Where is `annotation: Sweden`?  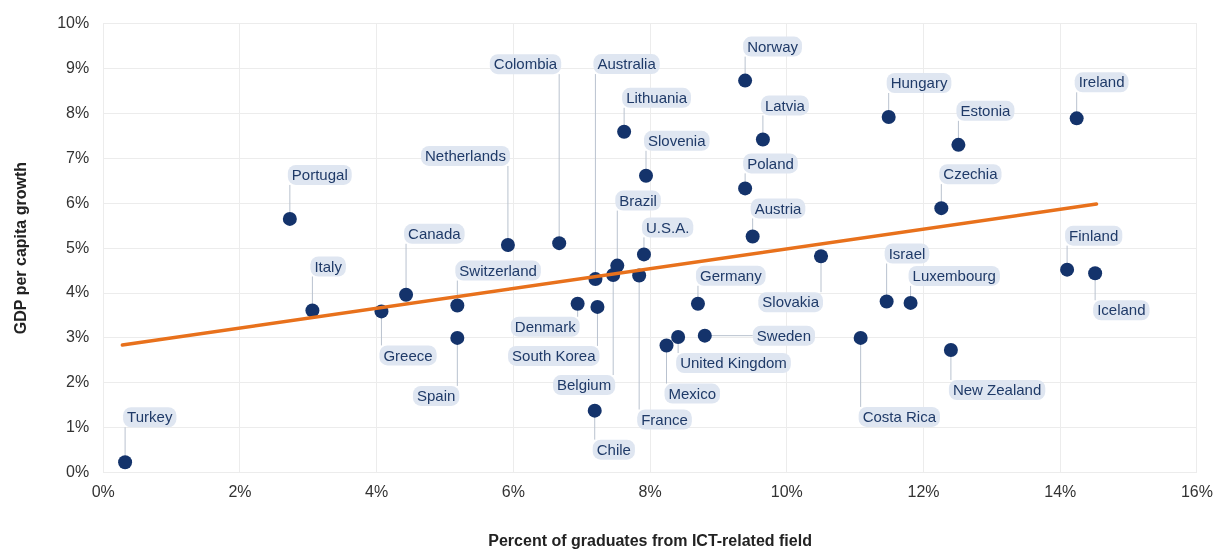 annotation: Sweden is located at coordinates (784, 335).